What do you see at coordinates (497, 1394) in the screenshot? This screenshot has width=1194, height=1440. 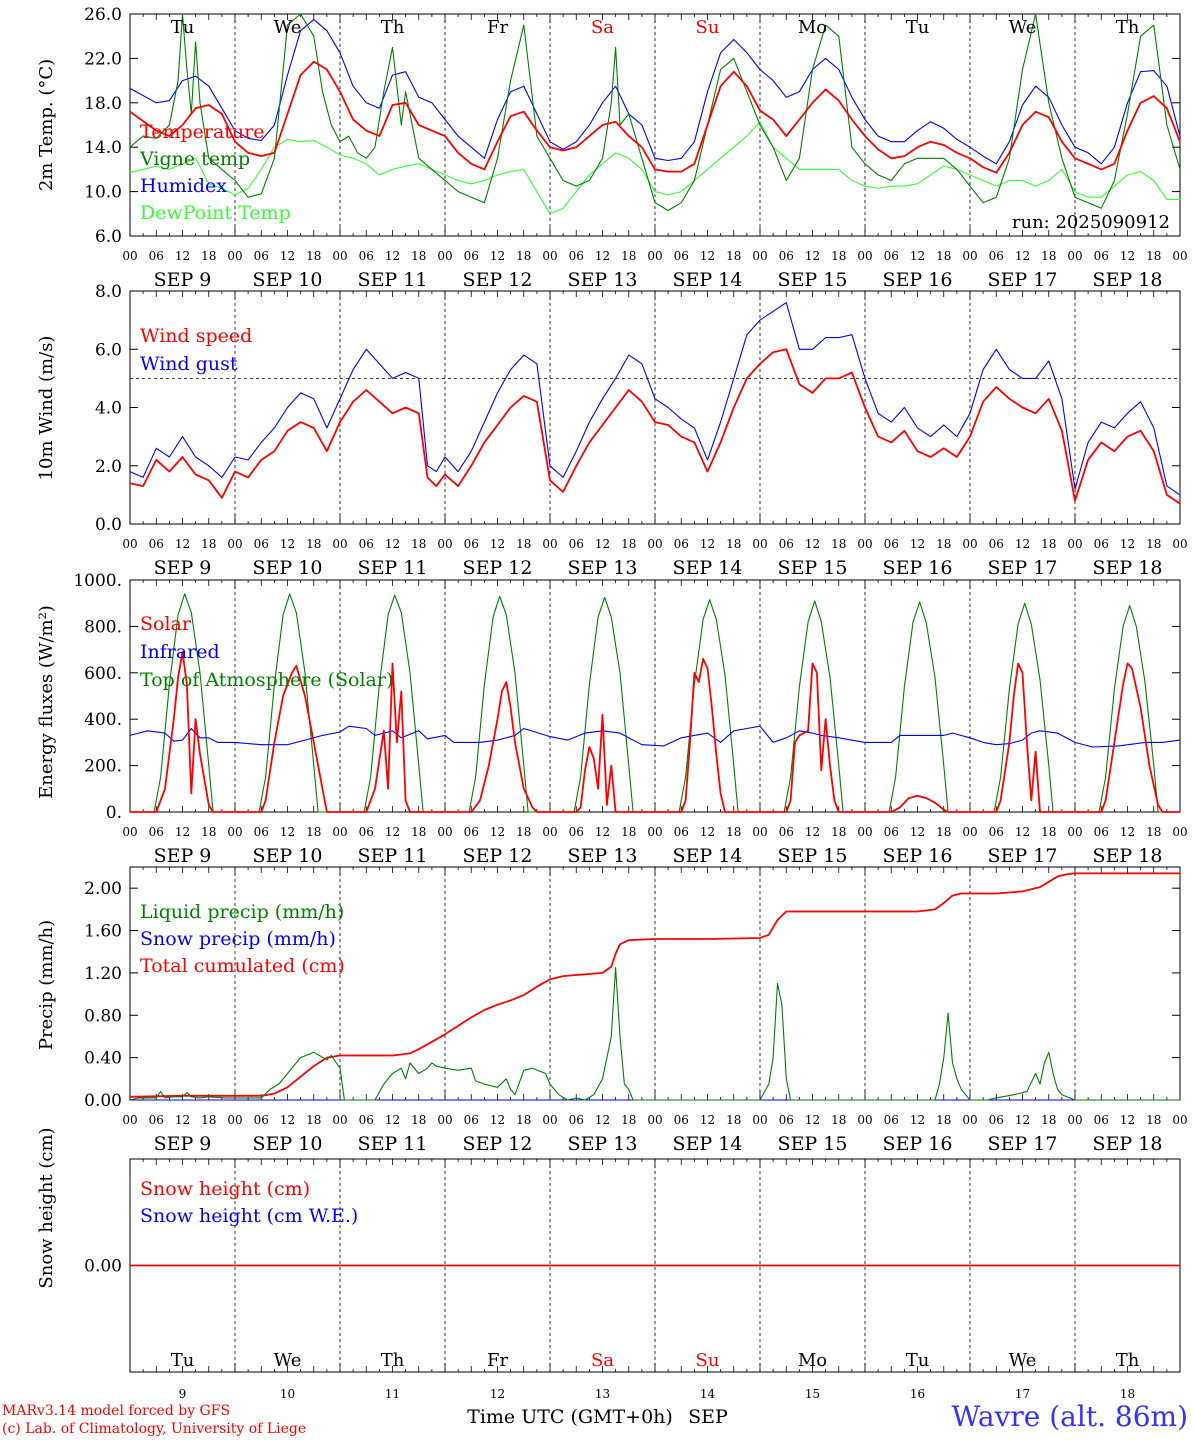 I see `day-number: 12` at bounding box center [497, 1394].